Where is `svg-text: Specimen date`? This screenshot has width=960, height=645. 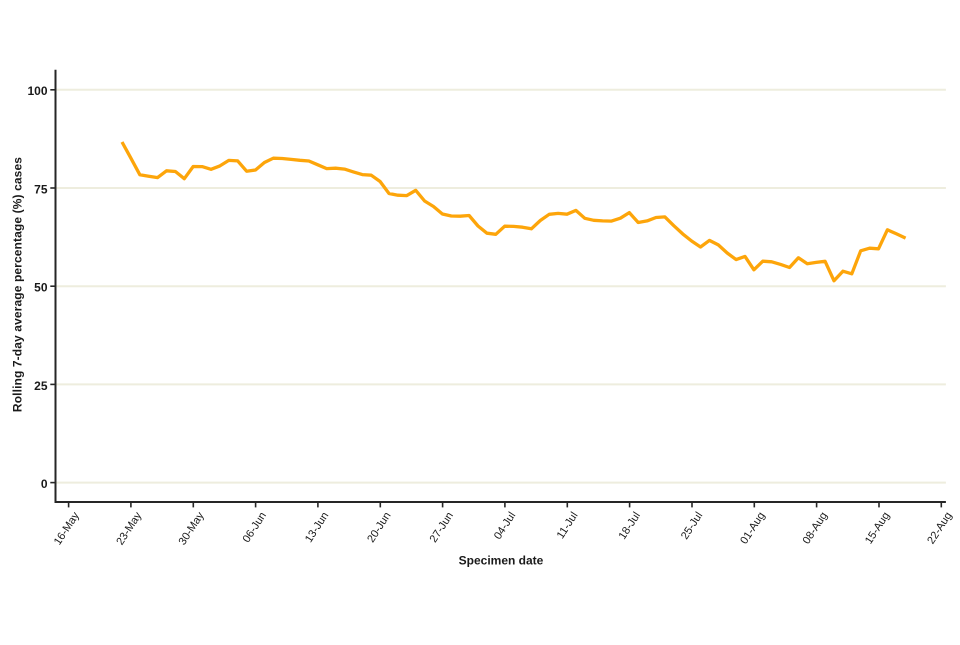 svg-text: Specimen date is located at coordinates (501, 560).